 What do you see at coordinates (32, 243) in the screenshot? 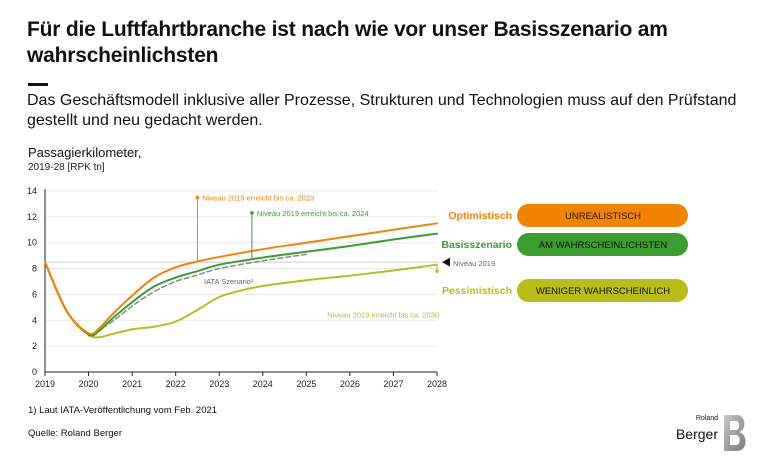
I see `y-tick-label: 10` at bounding box center [32, 243].